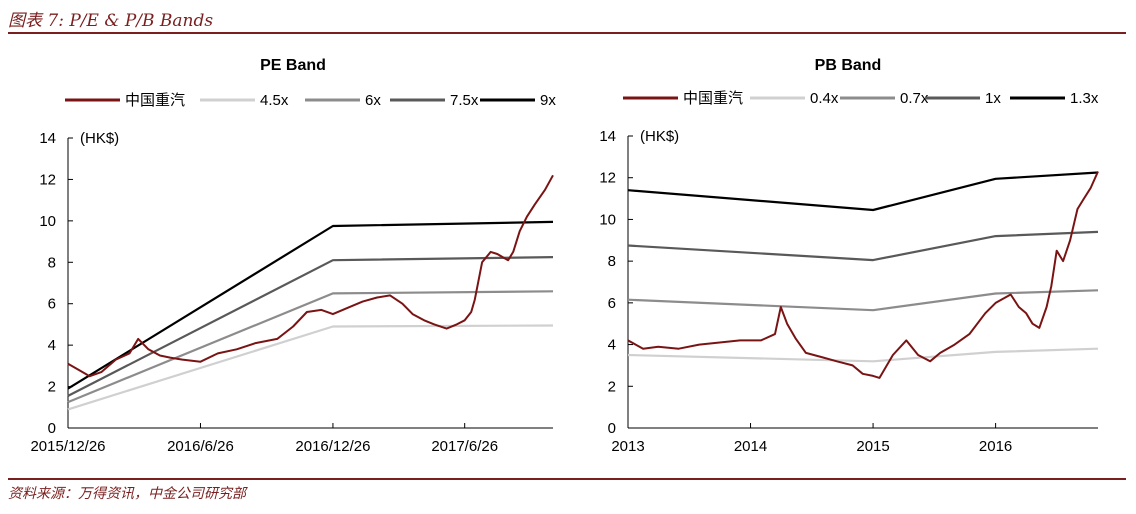  What do you see at coordinates (848, 65) in the screenshot?
I see `chart-title: PB Band` at bounding box center [848, 65].